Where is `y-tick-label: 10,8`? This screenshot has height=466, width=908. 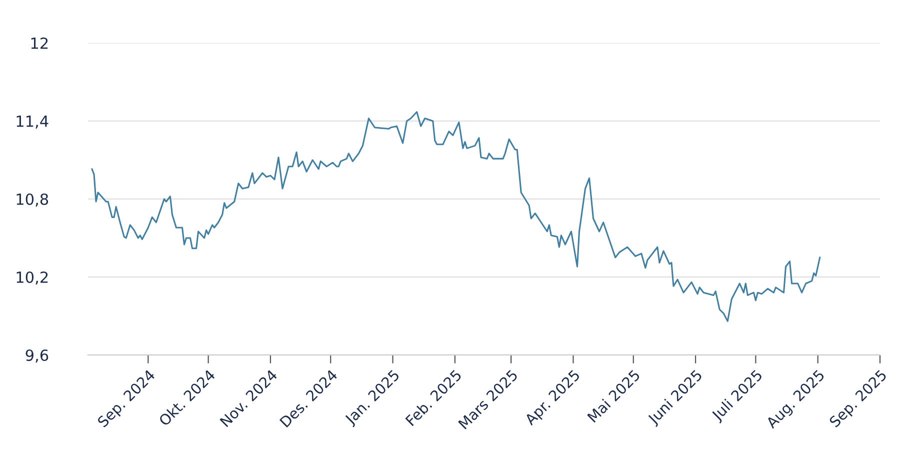
y-tick-label: 10,8 is located at coordinates (32, 200).